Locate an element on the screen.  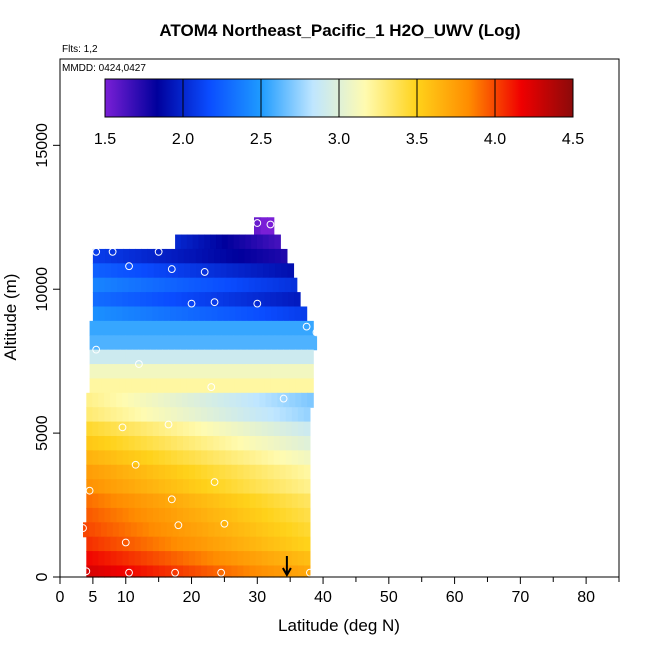
x-tick-label: 70 is located at coordinates (520, 597).